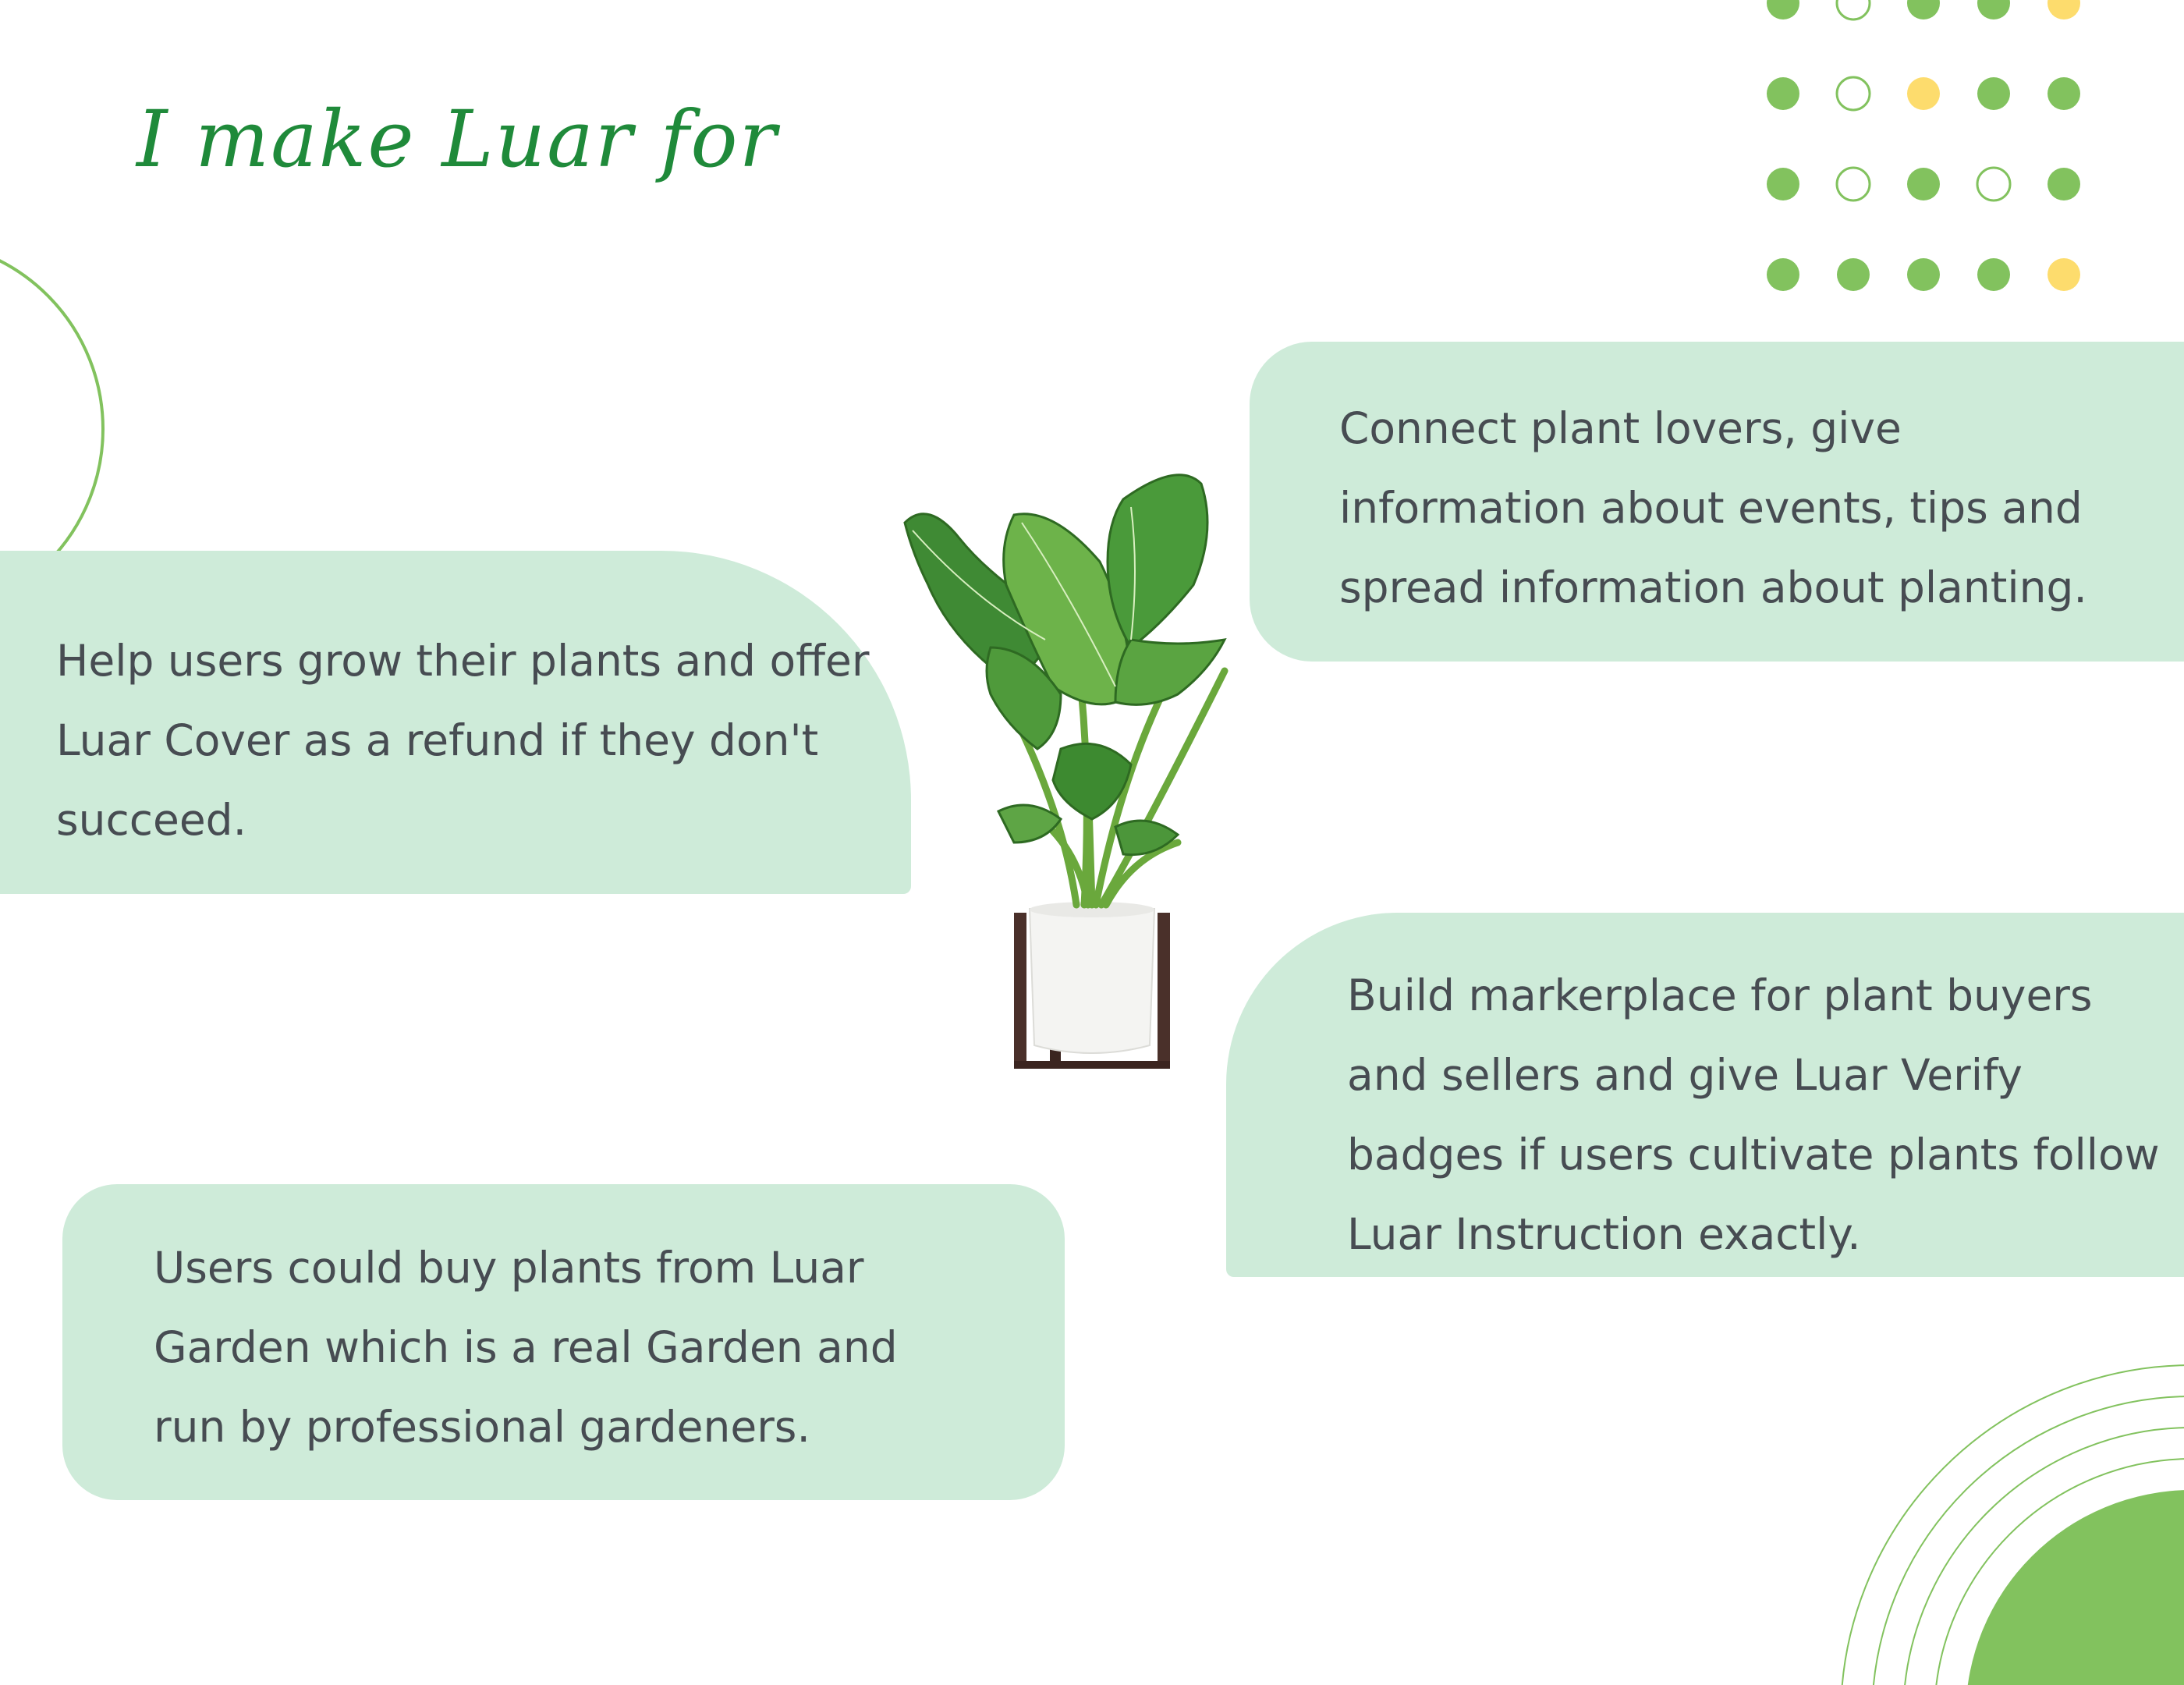 The height and width of the screenshot is (1685, 2184). What do you see at coordinates (2013, 1524) in the screenshot?
I see `decor-concentric-arcs` at bounding box center [2013, 1524].